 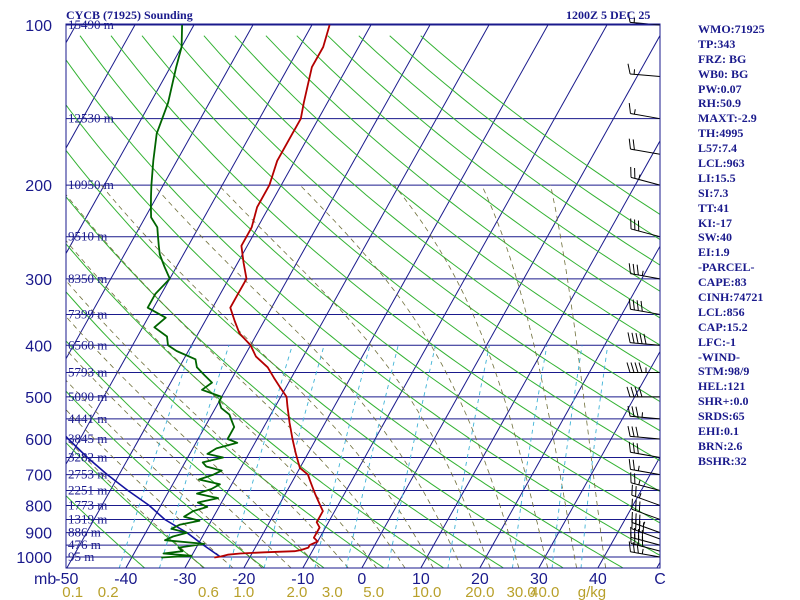 I want to click on index-item: STM:98/9, so click(x=724, y=371).